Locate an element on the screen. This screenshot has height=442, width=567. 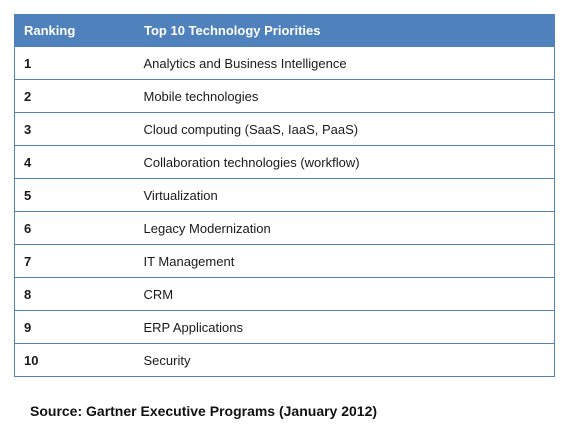
rank-cell: 9 is located at coordinates (74, 327).